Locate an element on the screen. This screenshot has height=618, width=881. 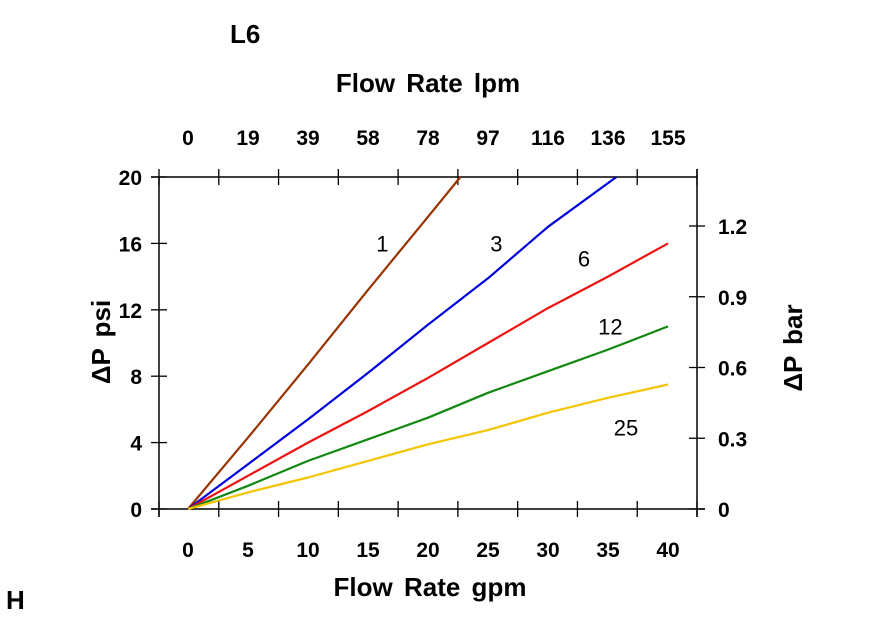
y2-axis-title: ΔP bar is located at coordinates (793, 347).